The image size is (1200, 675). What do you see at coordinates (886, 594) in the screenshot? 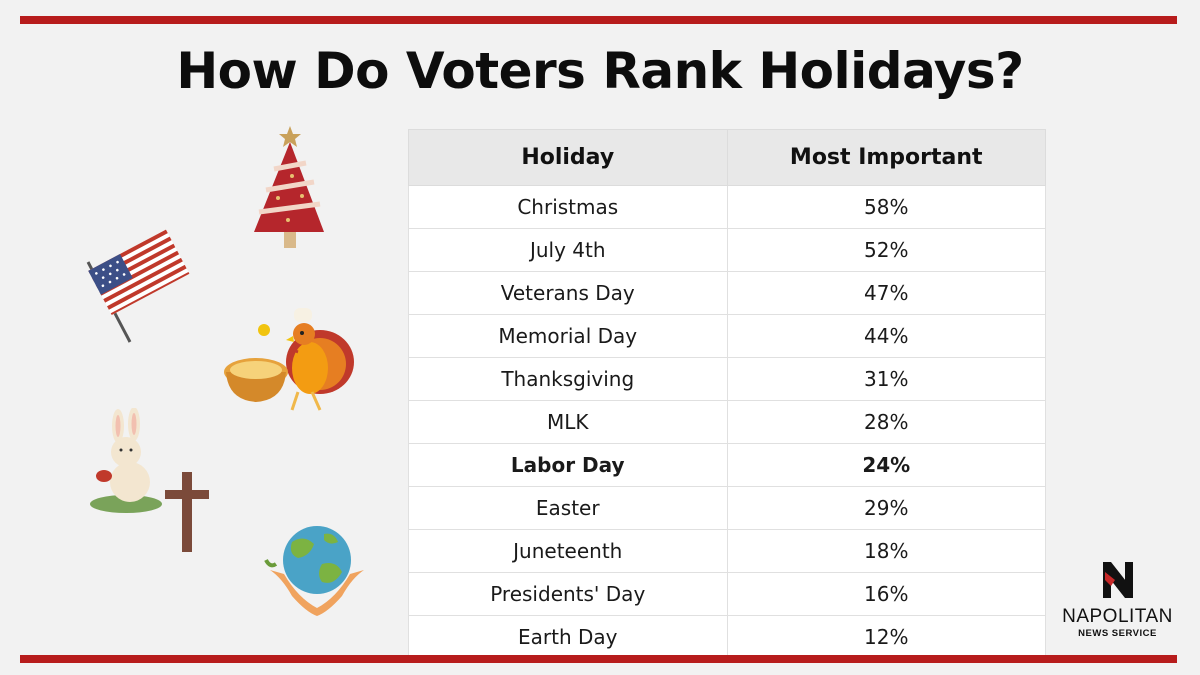
I see `most-important-cell: 16%` at bounding box center [886, 594].